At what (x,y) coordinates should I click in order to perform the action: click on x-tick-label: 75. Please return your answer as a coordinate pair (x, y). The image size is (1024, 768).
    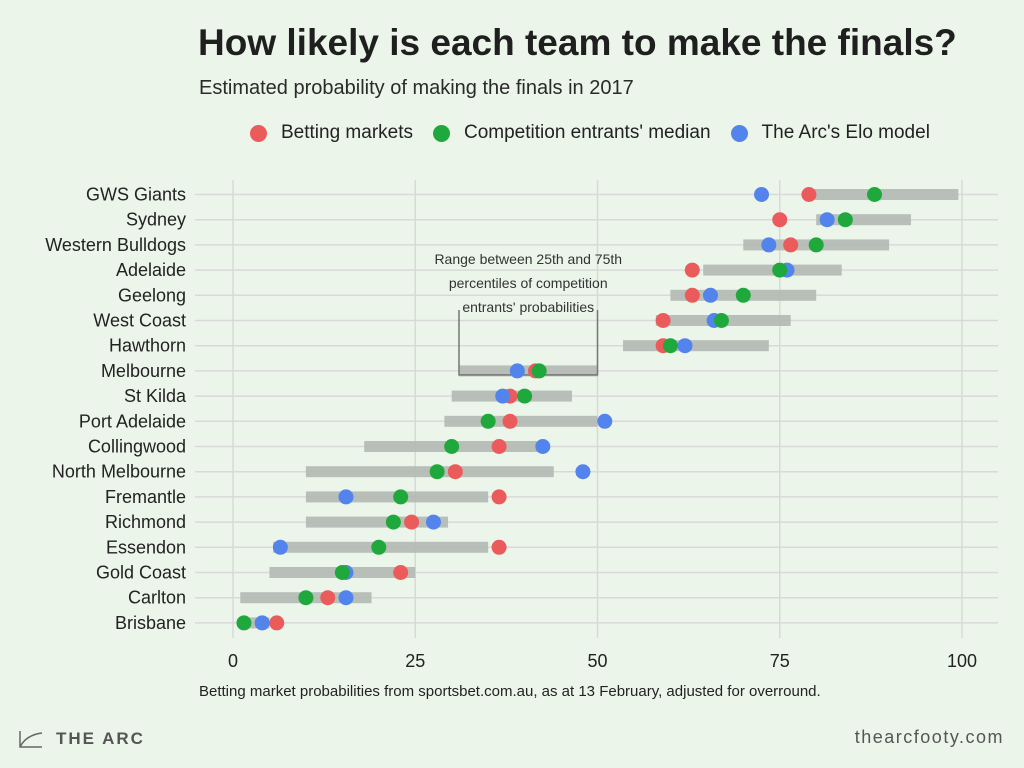
    Looking at the image, I should click on (780, 661).